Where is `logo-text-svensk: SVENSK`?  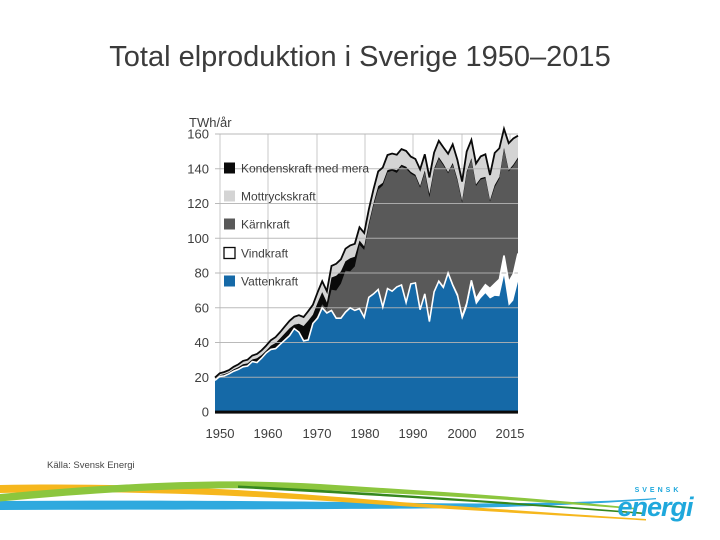 logo-text-svensk: SVENSK is located at coordinates (658, 490).